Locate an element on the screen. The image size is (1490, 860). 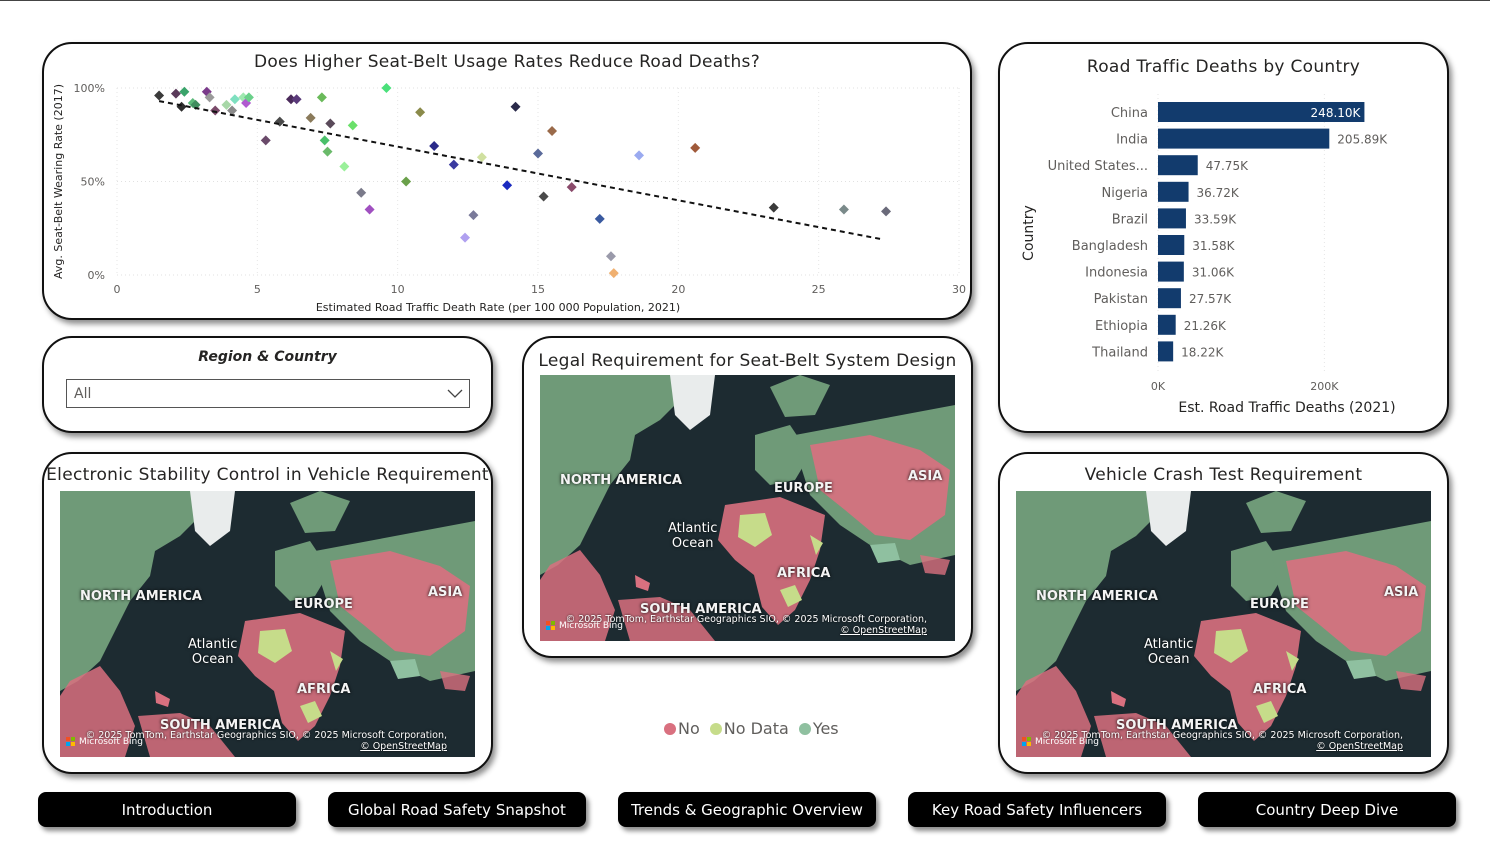
nav-country-deep-dive-button: Country Deep Dive is located at coordinates (1327, 809).